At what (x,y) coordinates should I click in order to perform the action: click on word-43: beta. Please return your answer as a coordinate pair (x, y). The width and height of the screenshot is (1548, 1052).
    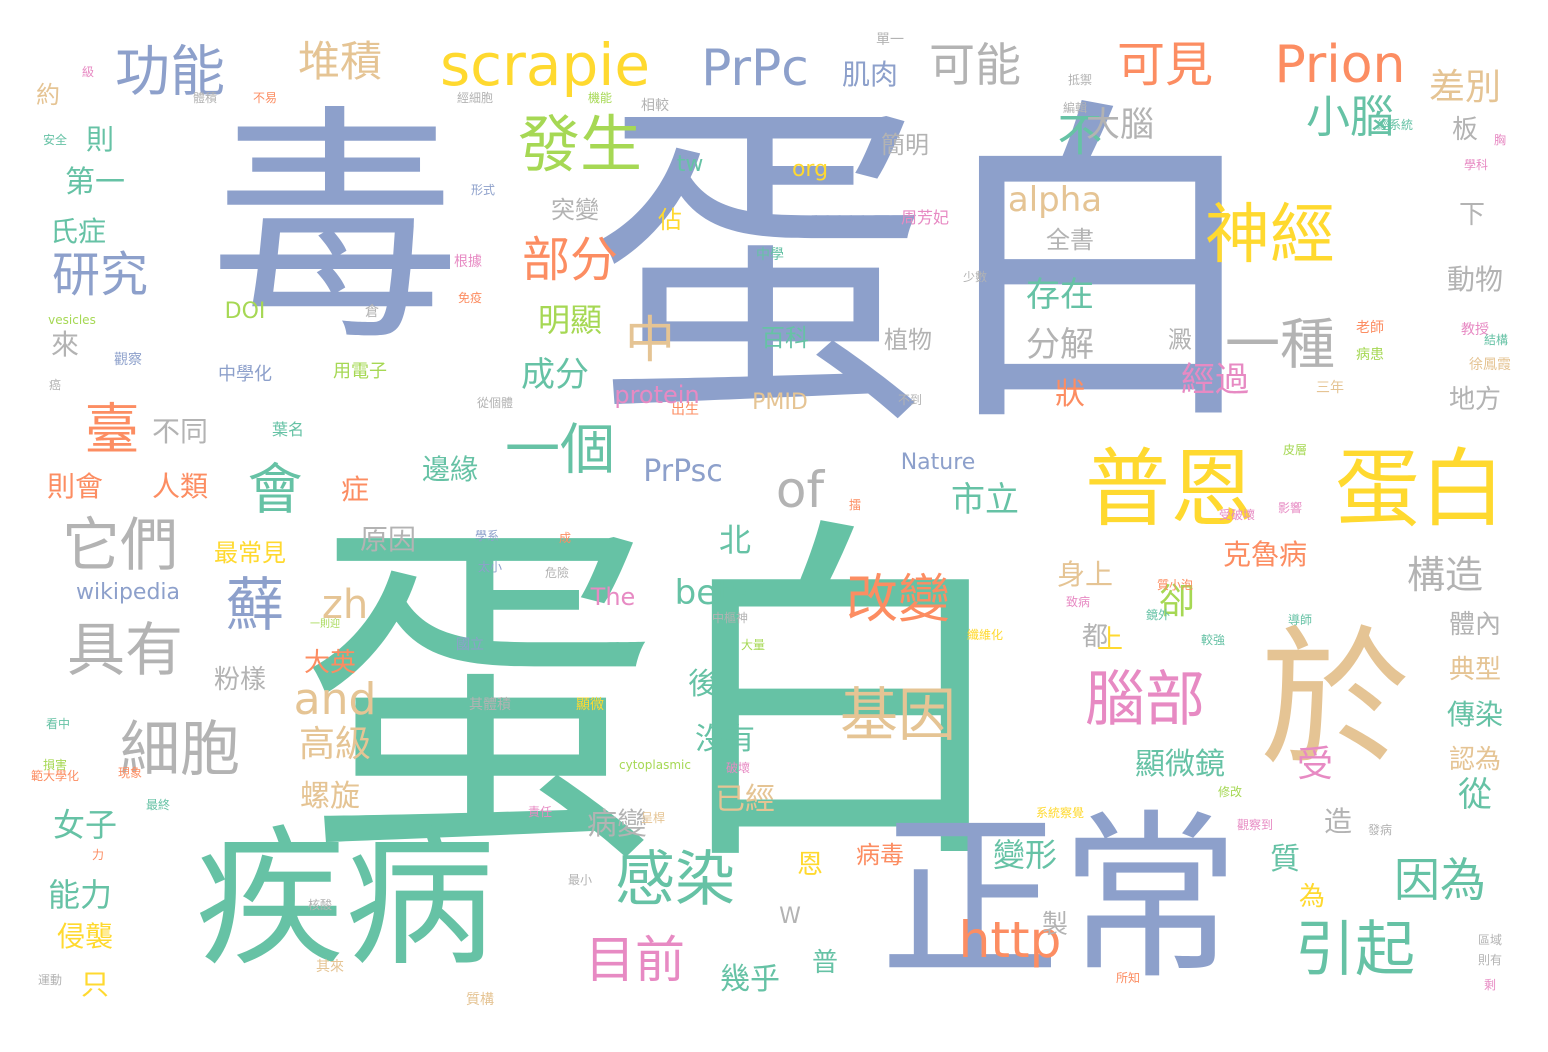
    Looking at the image, I should click on (713, 593).